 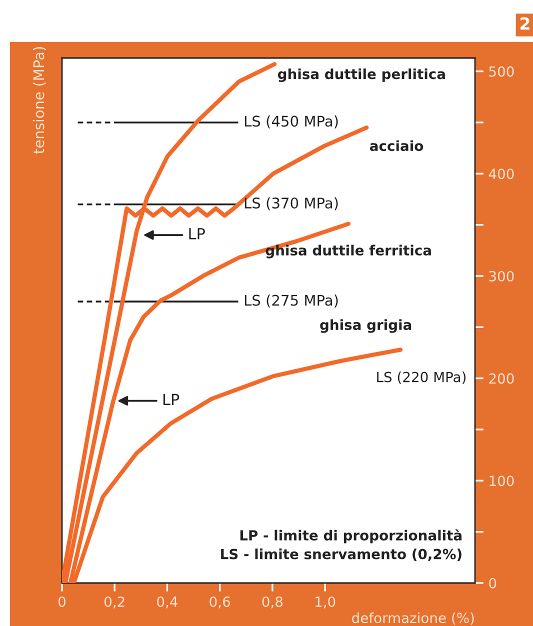 I want to click on series-label: ghisa grigia, so click(x=366, y=326).